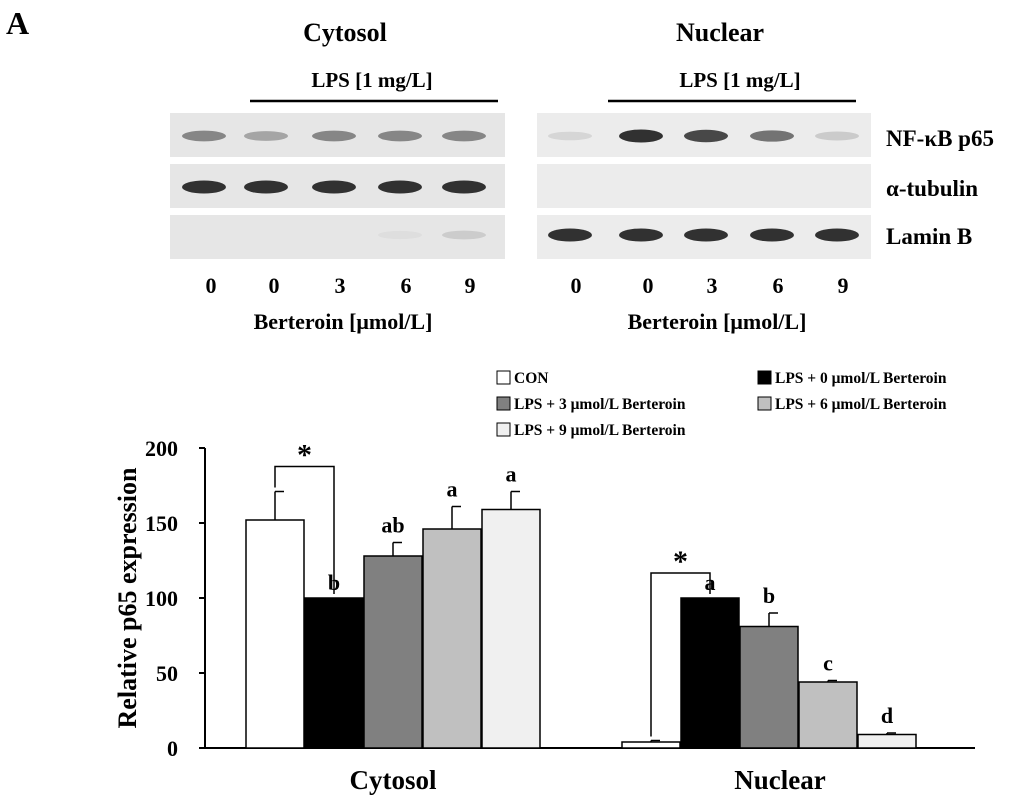  What do you see at coordinates (720, 32) in the screenshot?
I see `blot-title-nuclear: Nuclear` at bounding box center [720, 32].